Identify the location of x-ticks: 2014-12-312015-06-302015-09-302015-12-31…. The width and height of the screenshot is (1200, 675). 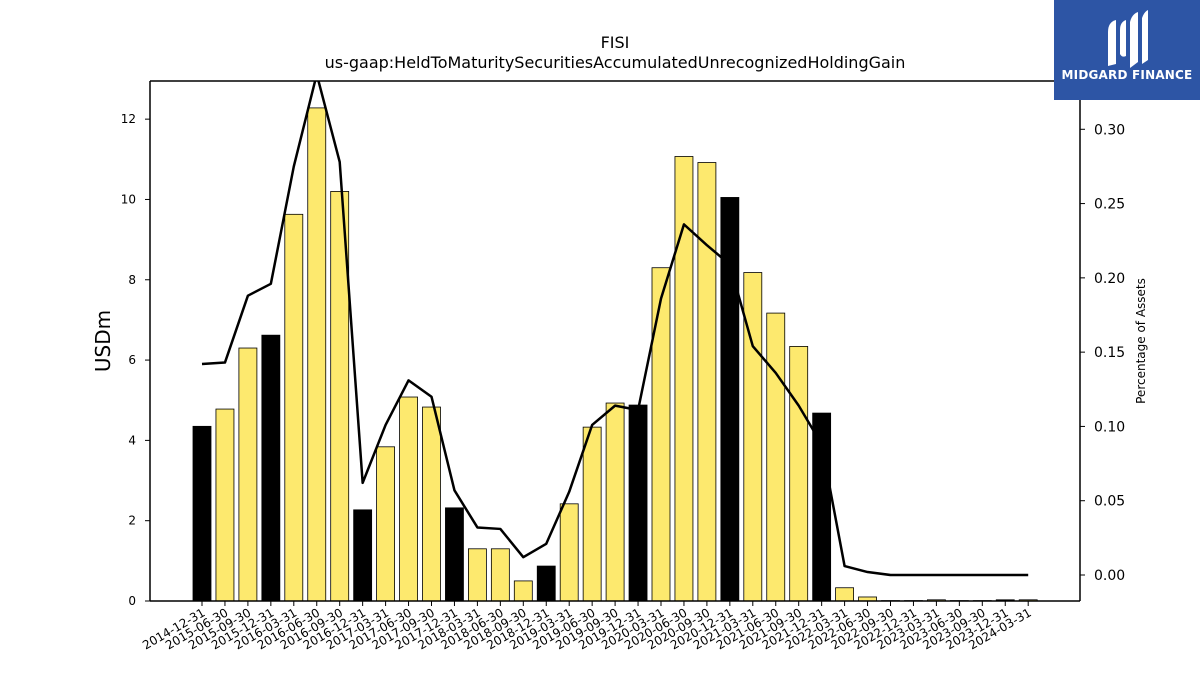
(587, 626).